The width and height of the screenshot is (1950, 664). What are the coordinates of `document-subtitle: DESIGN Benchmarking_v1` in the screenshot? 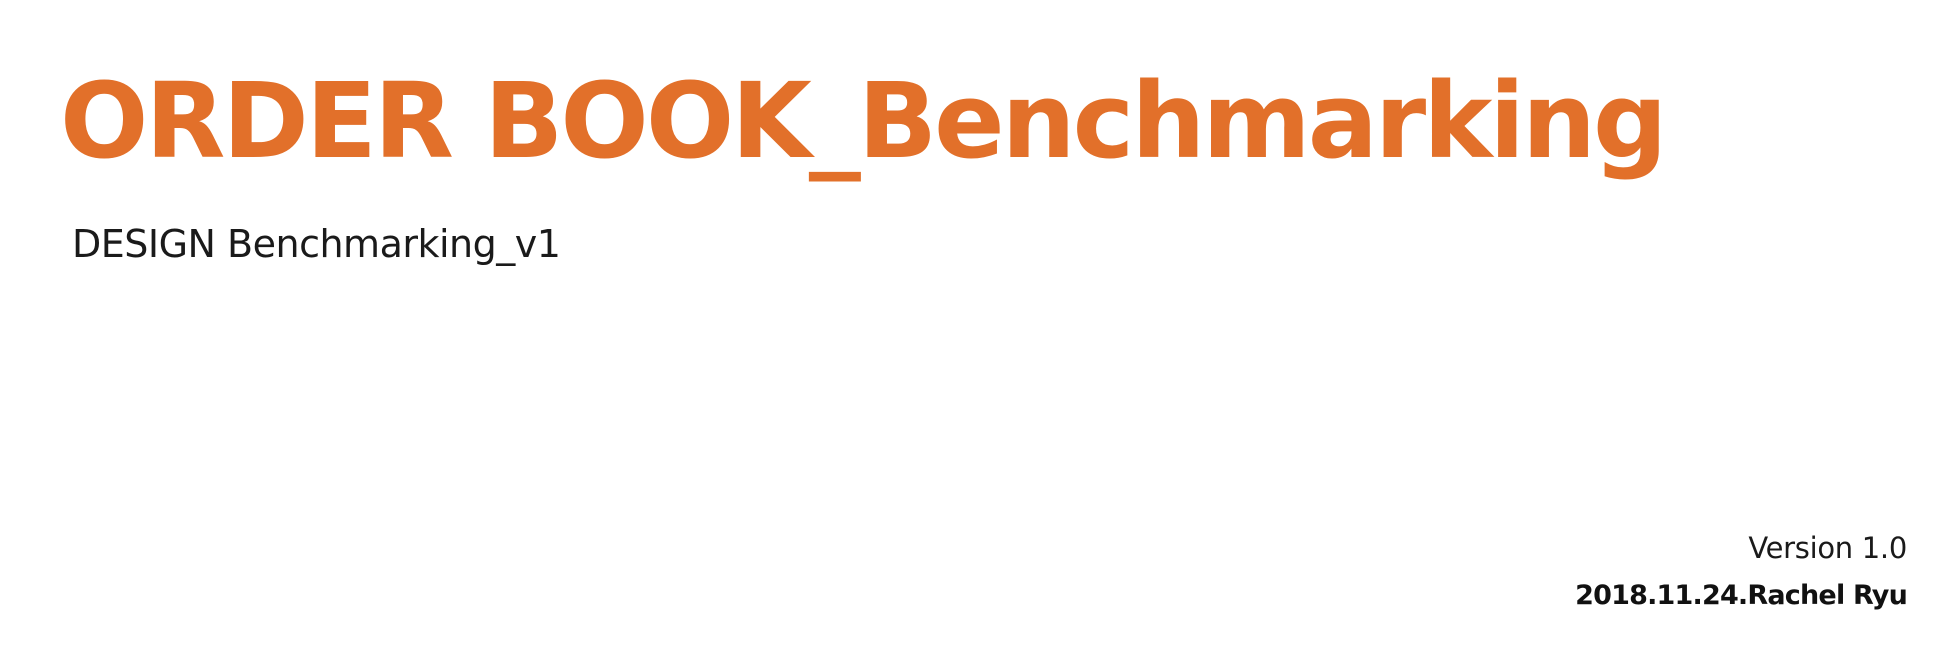 It's located at (316, 244).